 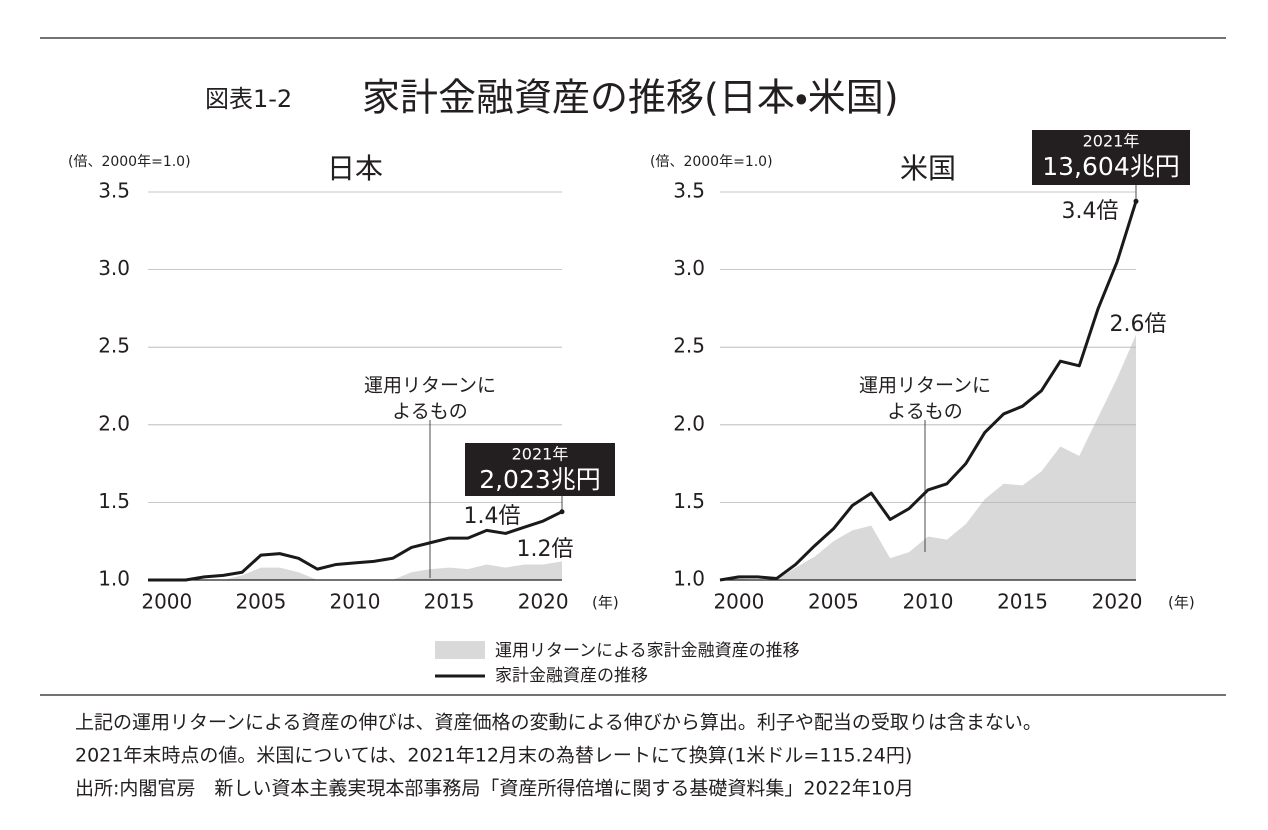 What do you see at coordinates (1110, 166) in the screenshot?
I see `callout-amount: 13,604兆円` at bounding box center [1110, 166].